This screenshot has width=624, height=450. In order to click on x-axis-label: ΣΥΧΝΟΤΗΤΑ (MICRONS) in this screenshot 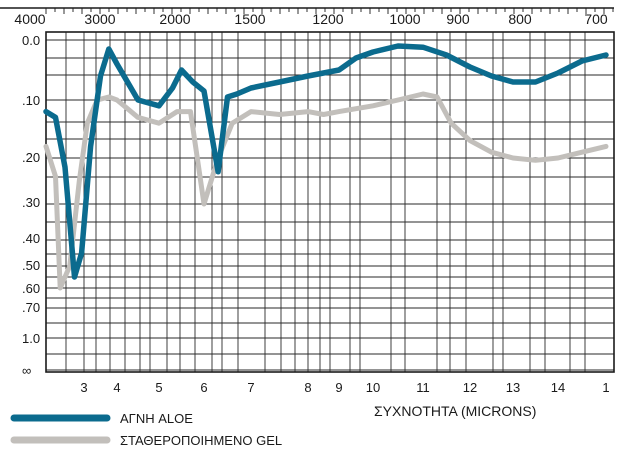, I will do `click(455, 411)`.